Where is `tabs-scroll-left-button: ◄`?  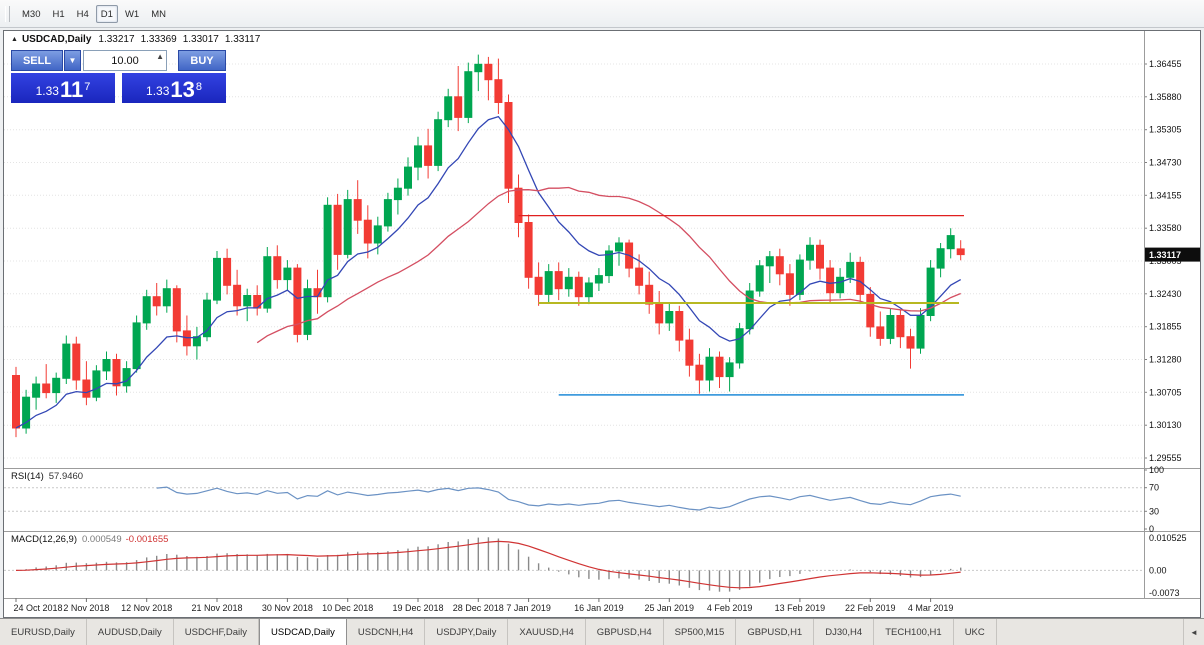 tabs-scroll-left-button: ◄ is located at coordinates (1193, 632).